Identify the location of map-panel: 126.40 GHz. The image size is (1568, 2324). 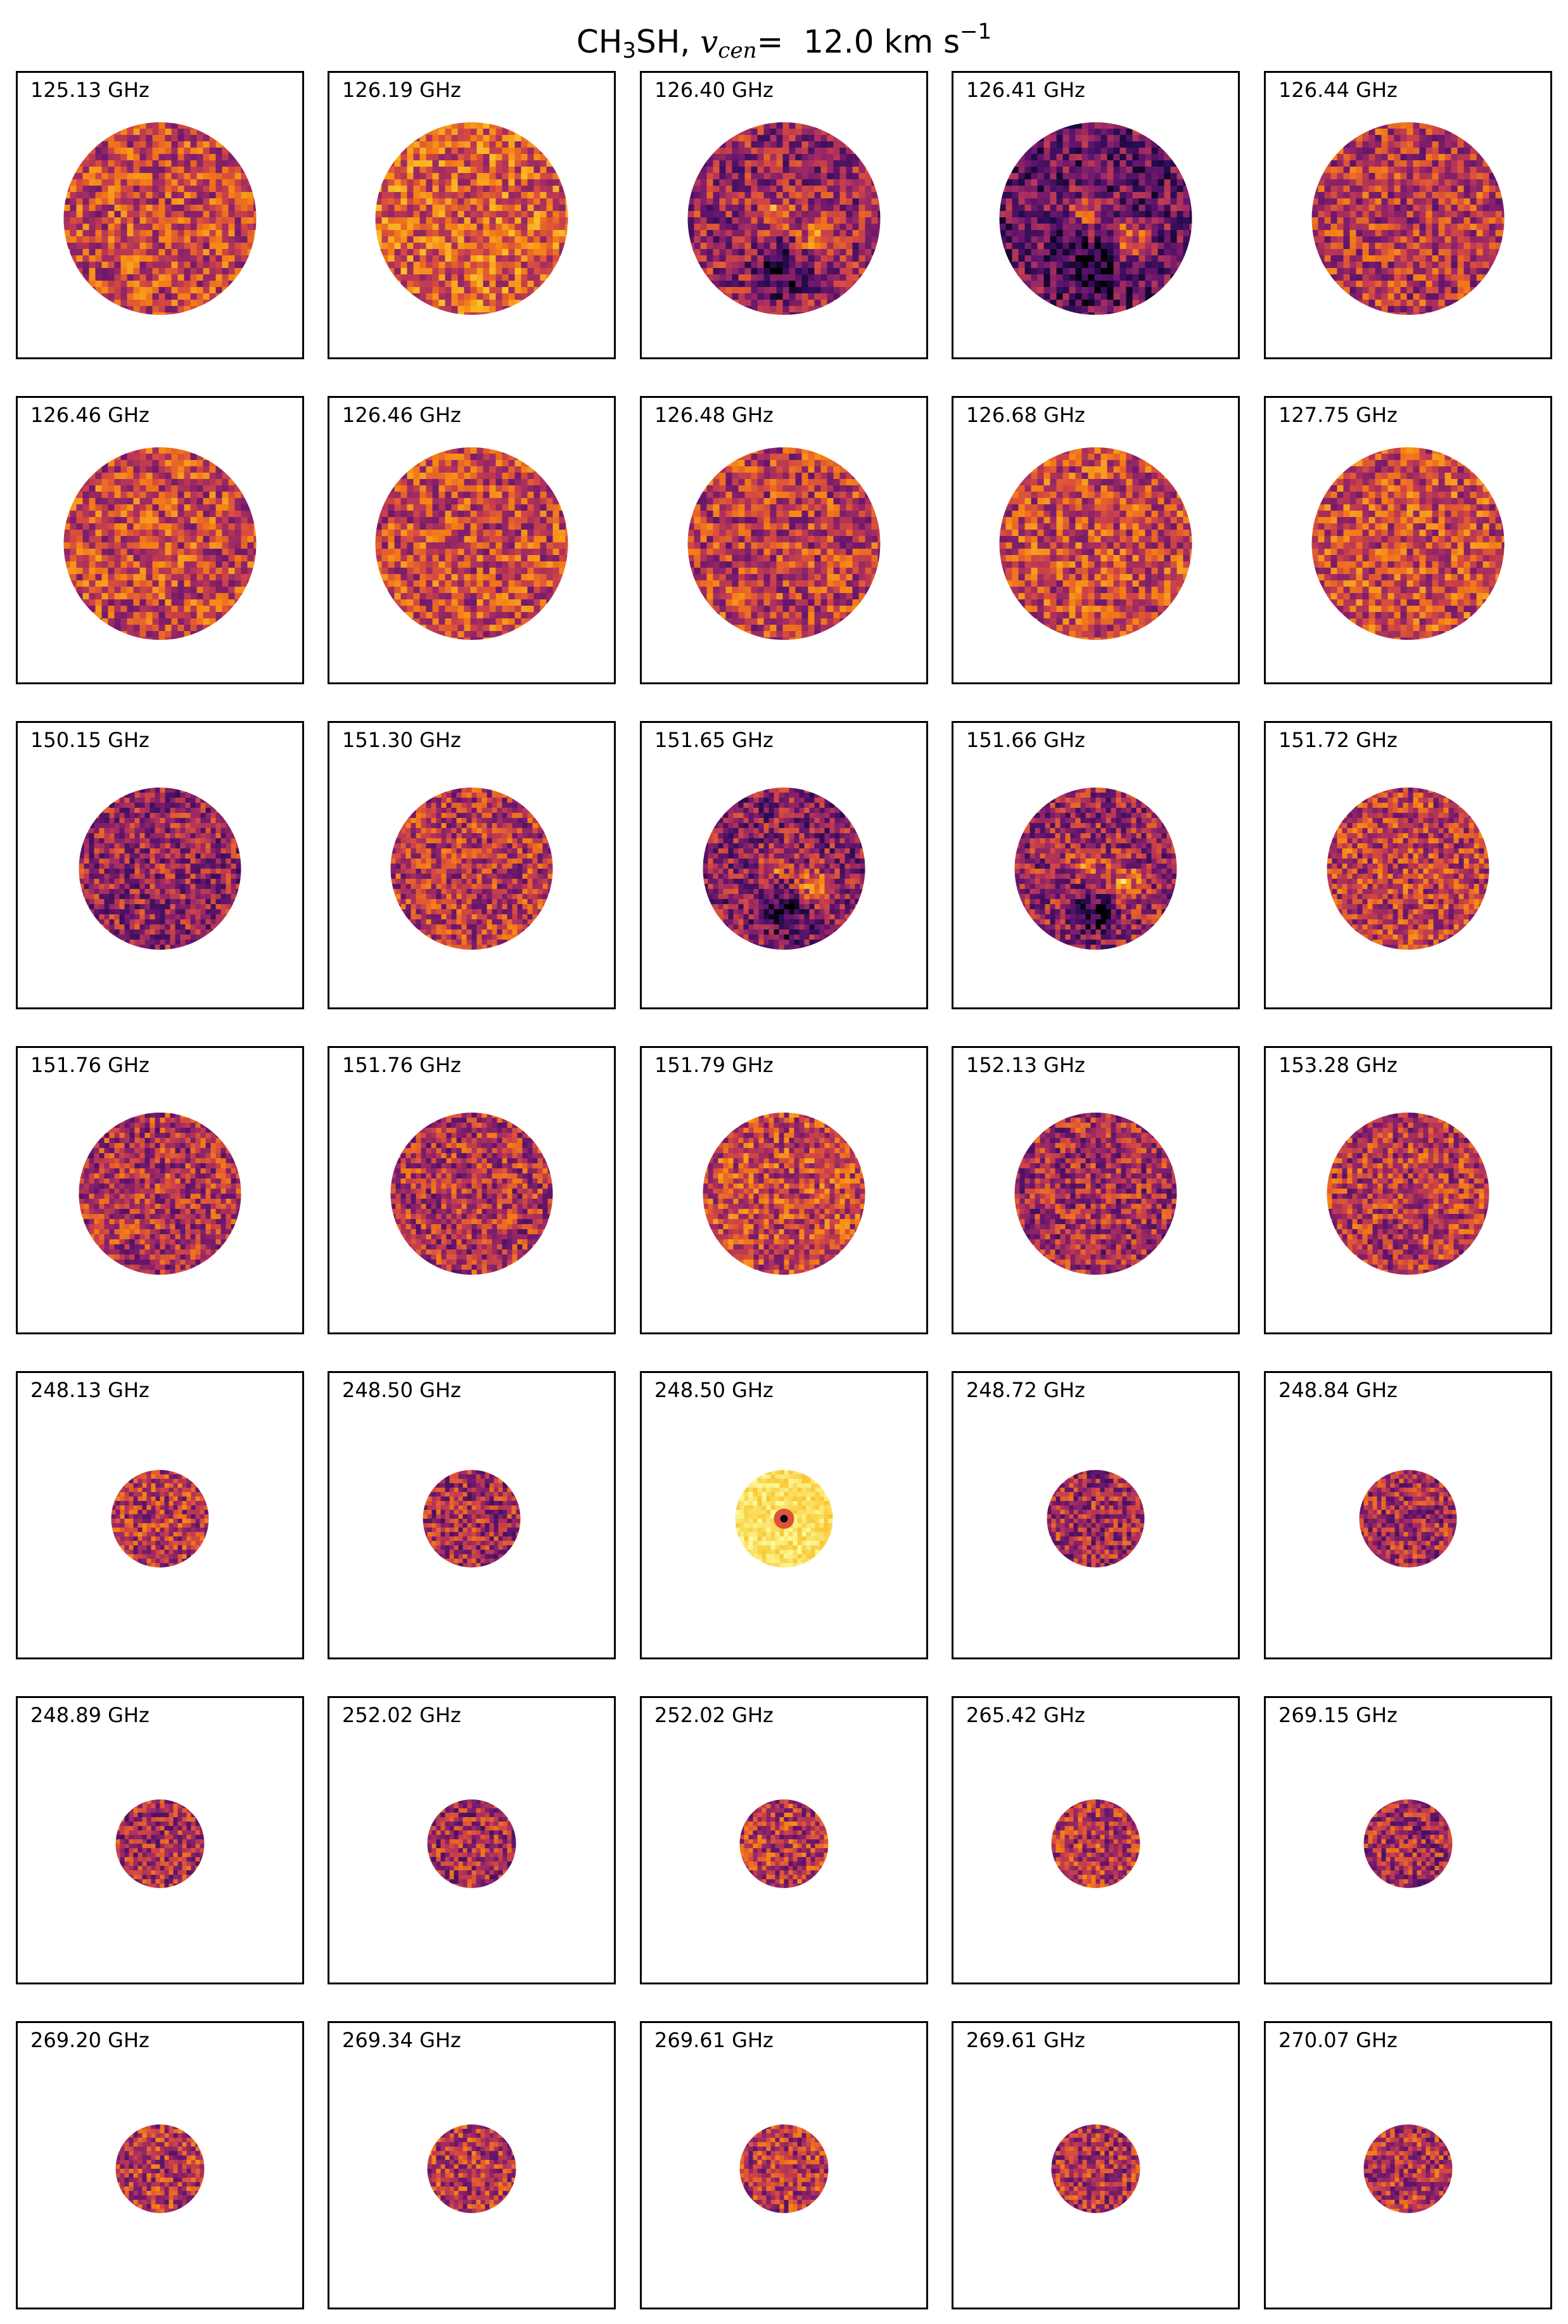
(784, 215).